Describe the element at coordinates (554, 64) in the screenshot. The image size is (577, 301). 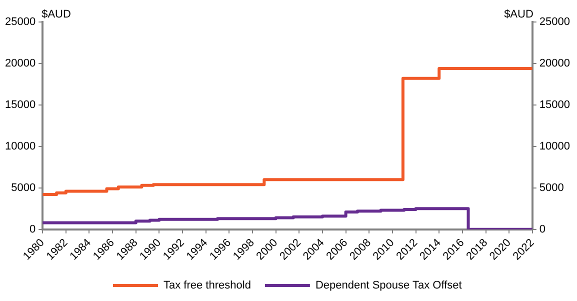
I see `y2-tick-label: 20000` at that location.